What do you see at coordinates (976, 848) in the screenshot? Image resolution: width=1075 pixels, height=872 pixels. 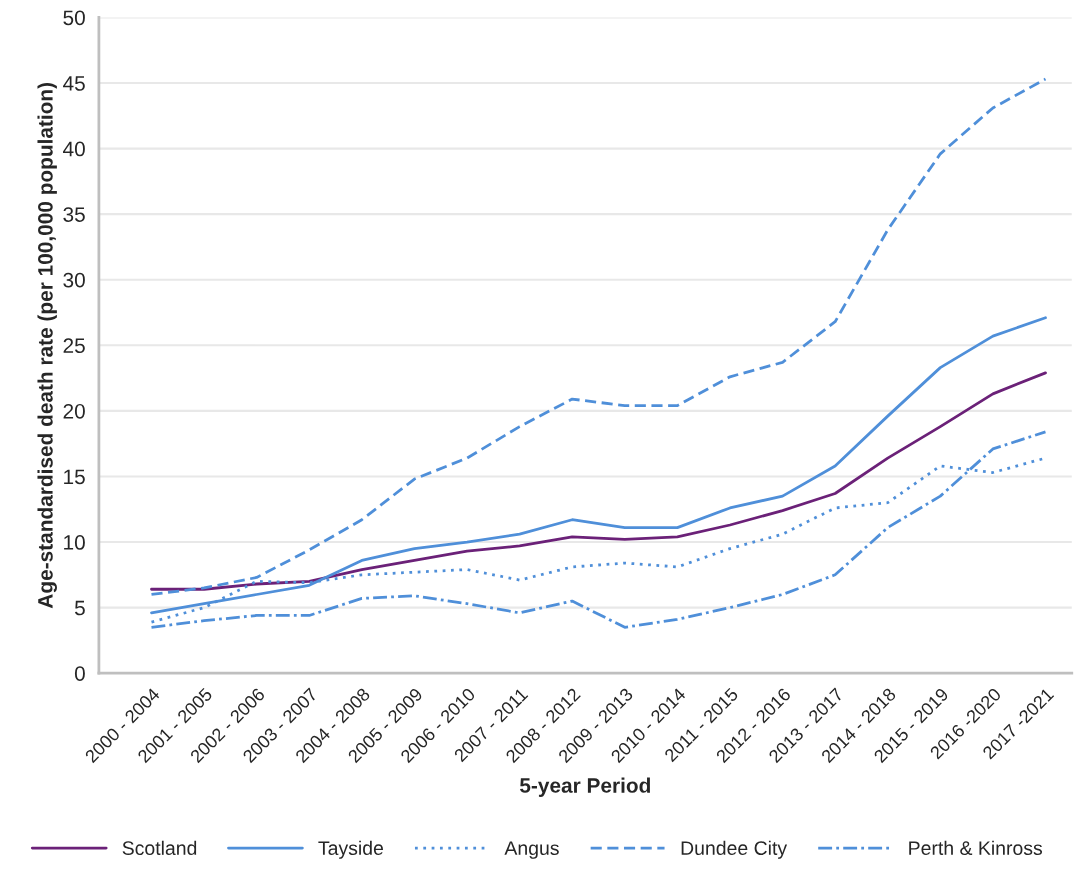 I see `legend-label: Perth & Kinross` at bounding box center [976, 848].